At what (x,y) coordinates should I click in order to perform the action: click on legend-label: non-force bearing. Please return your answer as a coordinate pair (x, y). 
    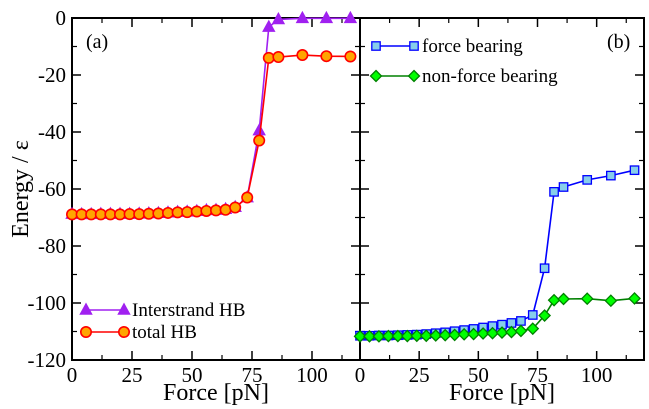
    Looking at the image, I should click on (490, 76).